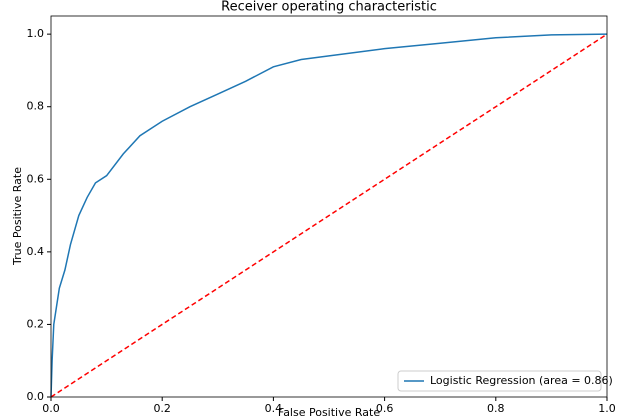  Describe the element at coordinates (162, 408) in the screenshot. I see `x-tick-label: 0.2` at that location.